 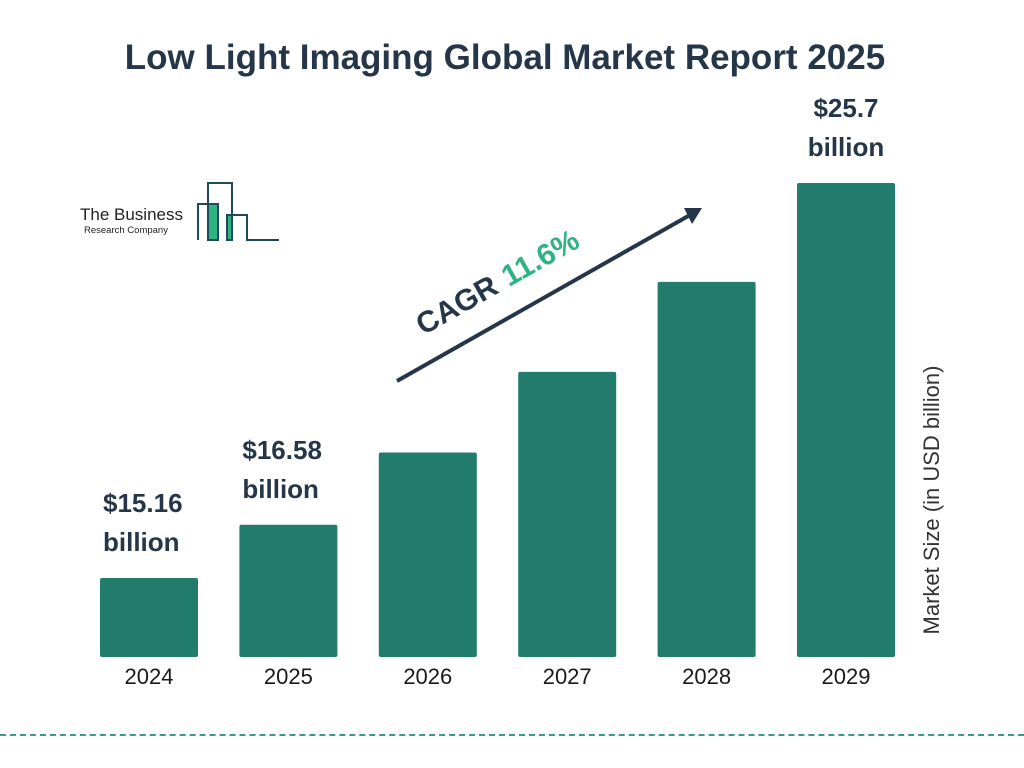 I want to click on data-label-2029: $25.7 billion, so click(x=846, y=128).